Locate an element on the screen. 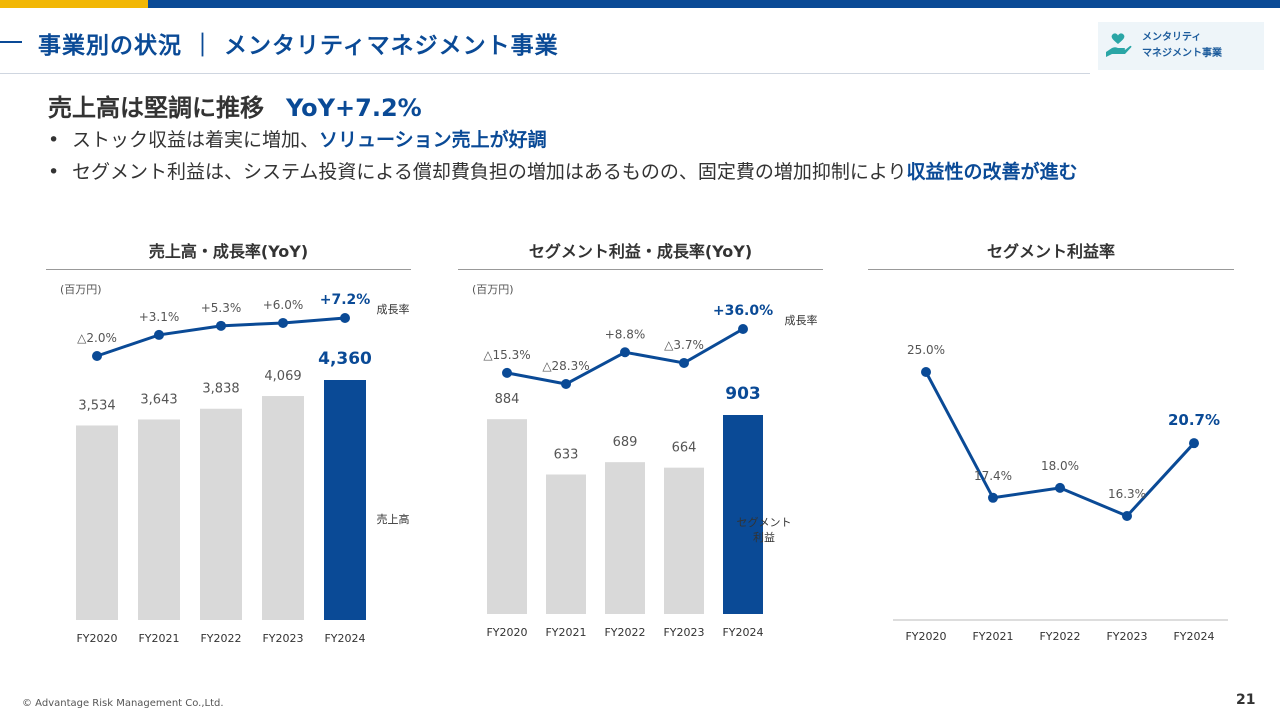 The width and height of the screenshot is (1280, 720). bar-value-label: 3,643 is located at coordinates (158, 399).